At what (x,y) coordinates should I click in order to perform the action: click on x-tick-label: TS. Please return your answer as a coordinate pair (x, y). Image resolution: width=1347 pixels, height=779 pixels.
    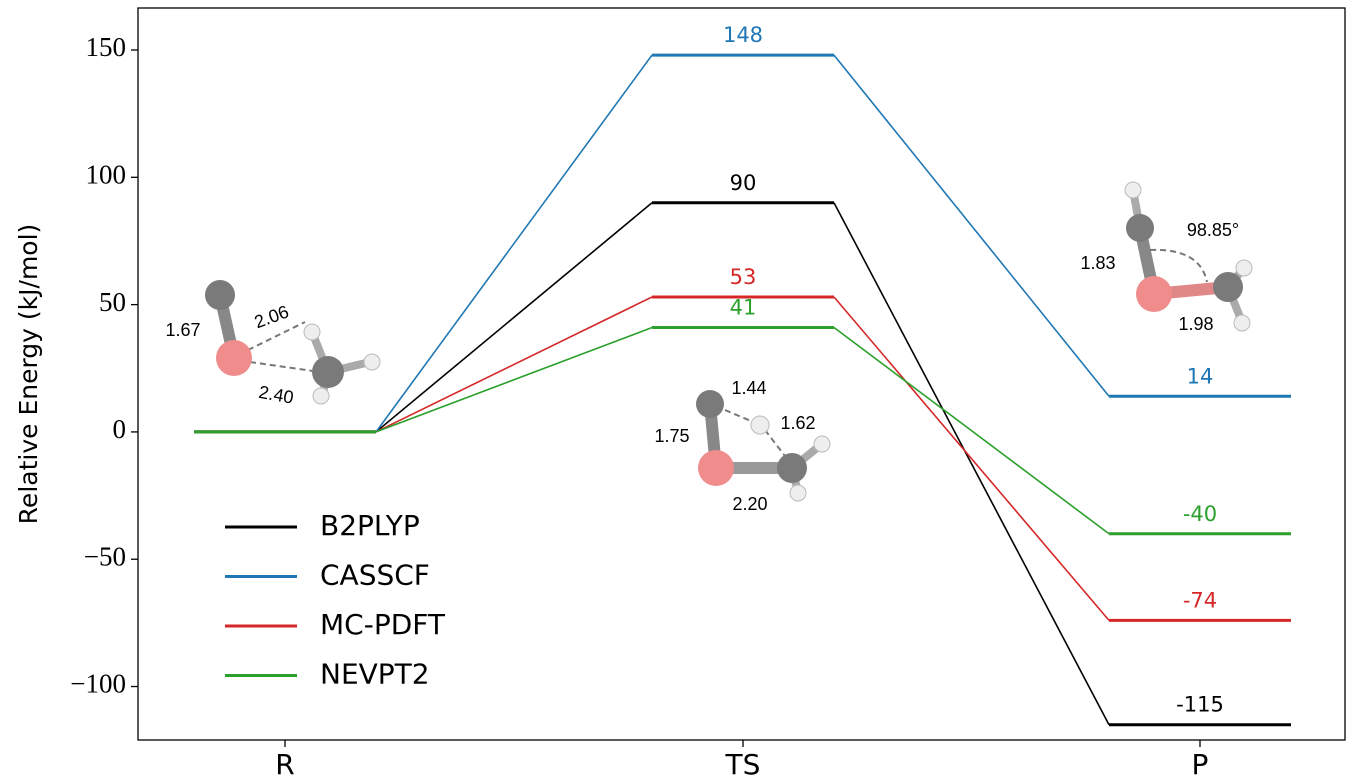
    Looking at the image, I should click on (743, 763).